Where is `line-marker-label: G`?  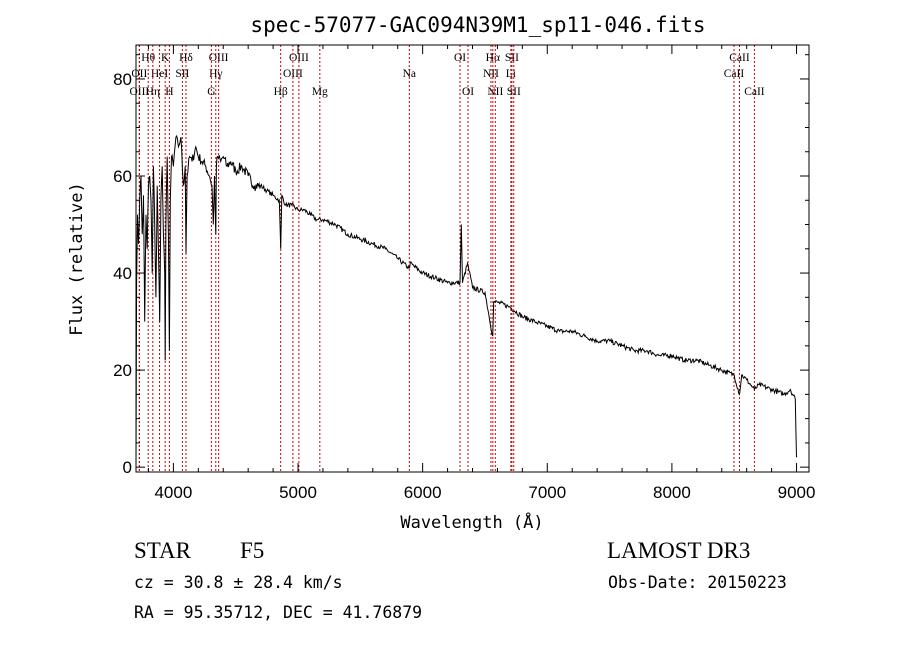 line-marker-label: G is located at coordinates (211, 92).